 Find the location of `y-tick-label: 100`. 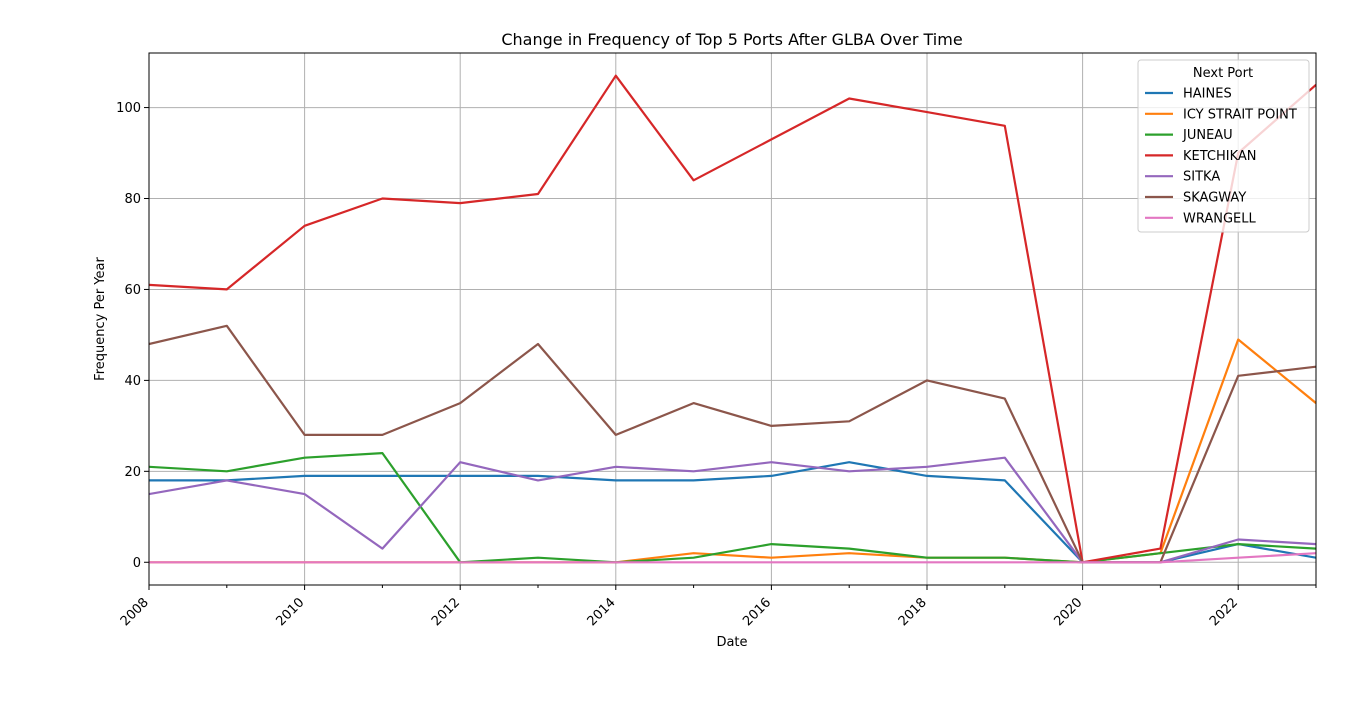

y-tick-label: 100 is located at coordinates (128, 108).